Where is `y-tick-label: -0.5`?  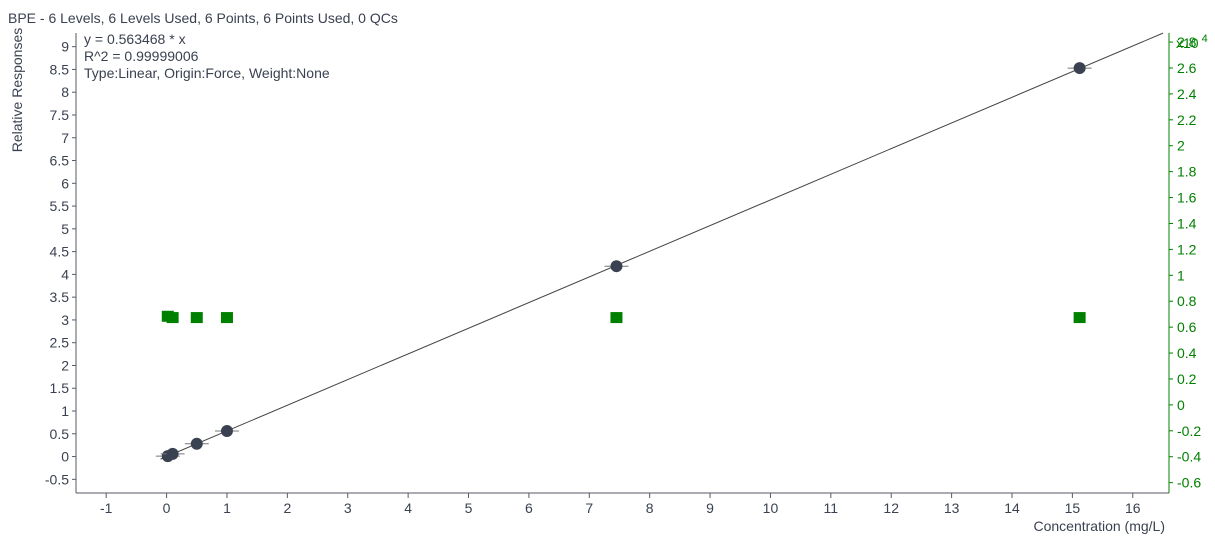 y-tick-label: -0.5 is located at coordinates (57, 479).